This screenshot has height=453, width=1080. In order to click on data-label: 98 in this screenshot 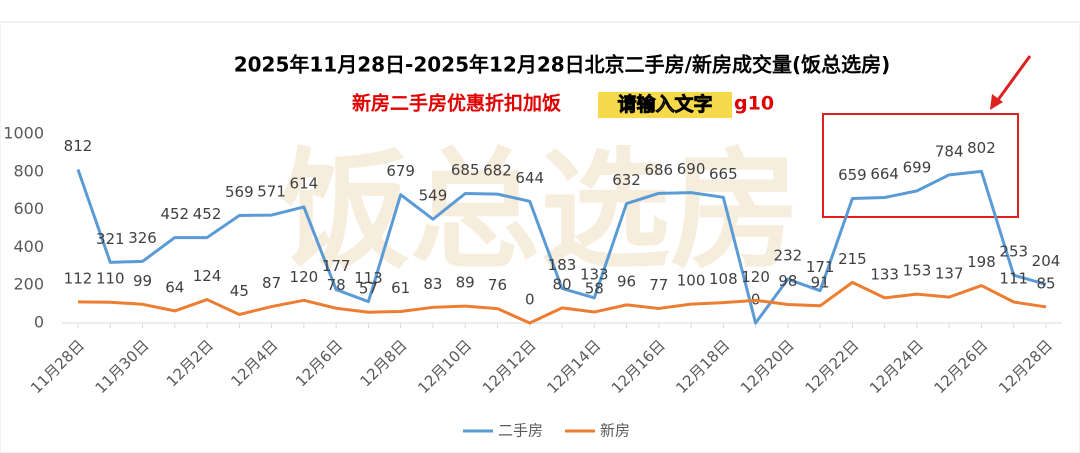, I will do `click(787, 281)`.